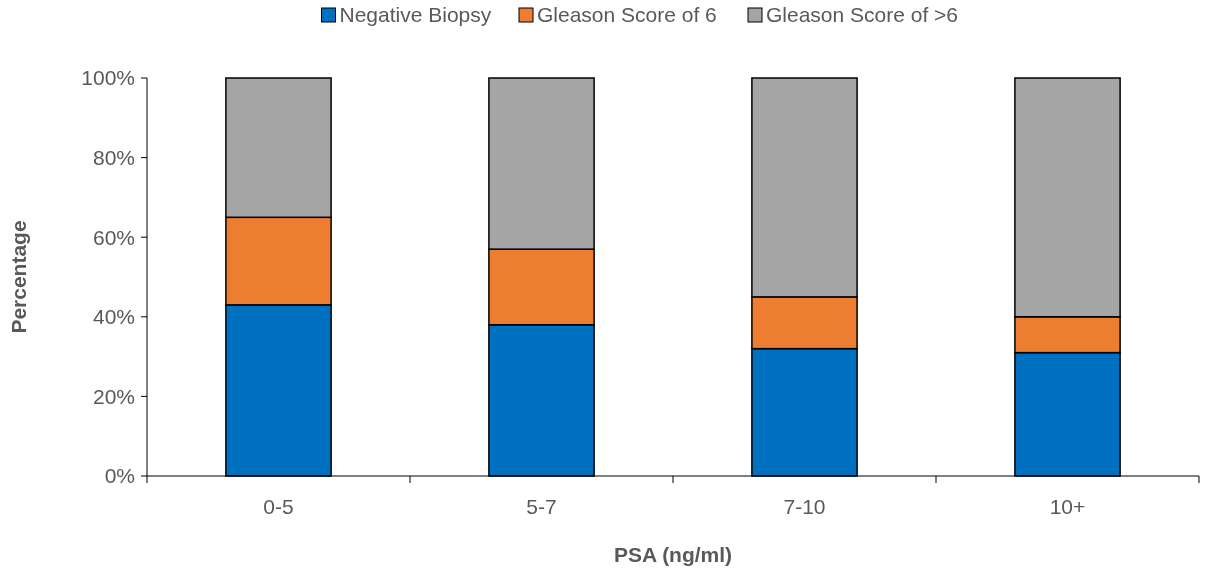 Image resolution: width=1229 pixels, height=584 pixels. I want to click on y-tick-label: 0%, so click(119, 476).